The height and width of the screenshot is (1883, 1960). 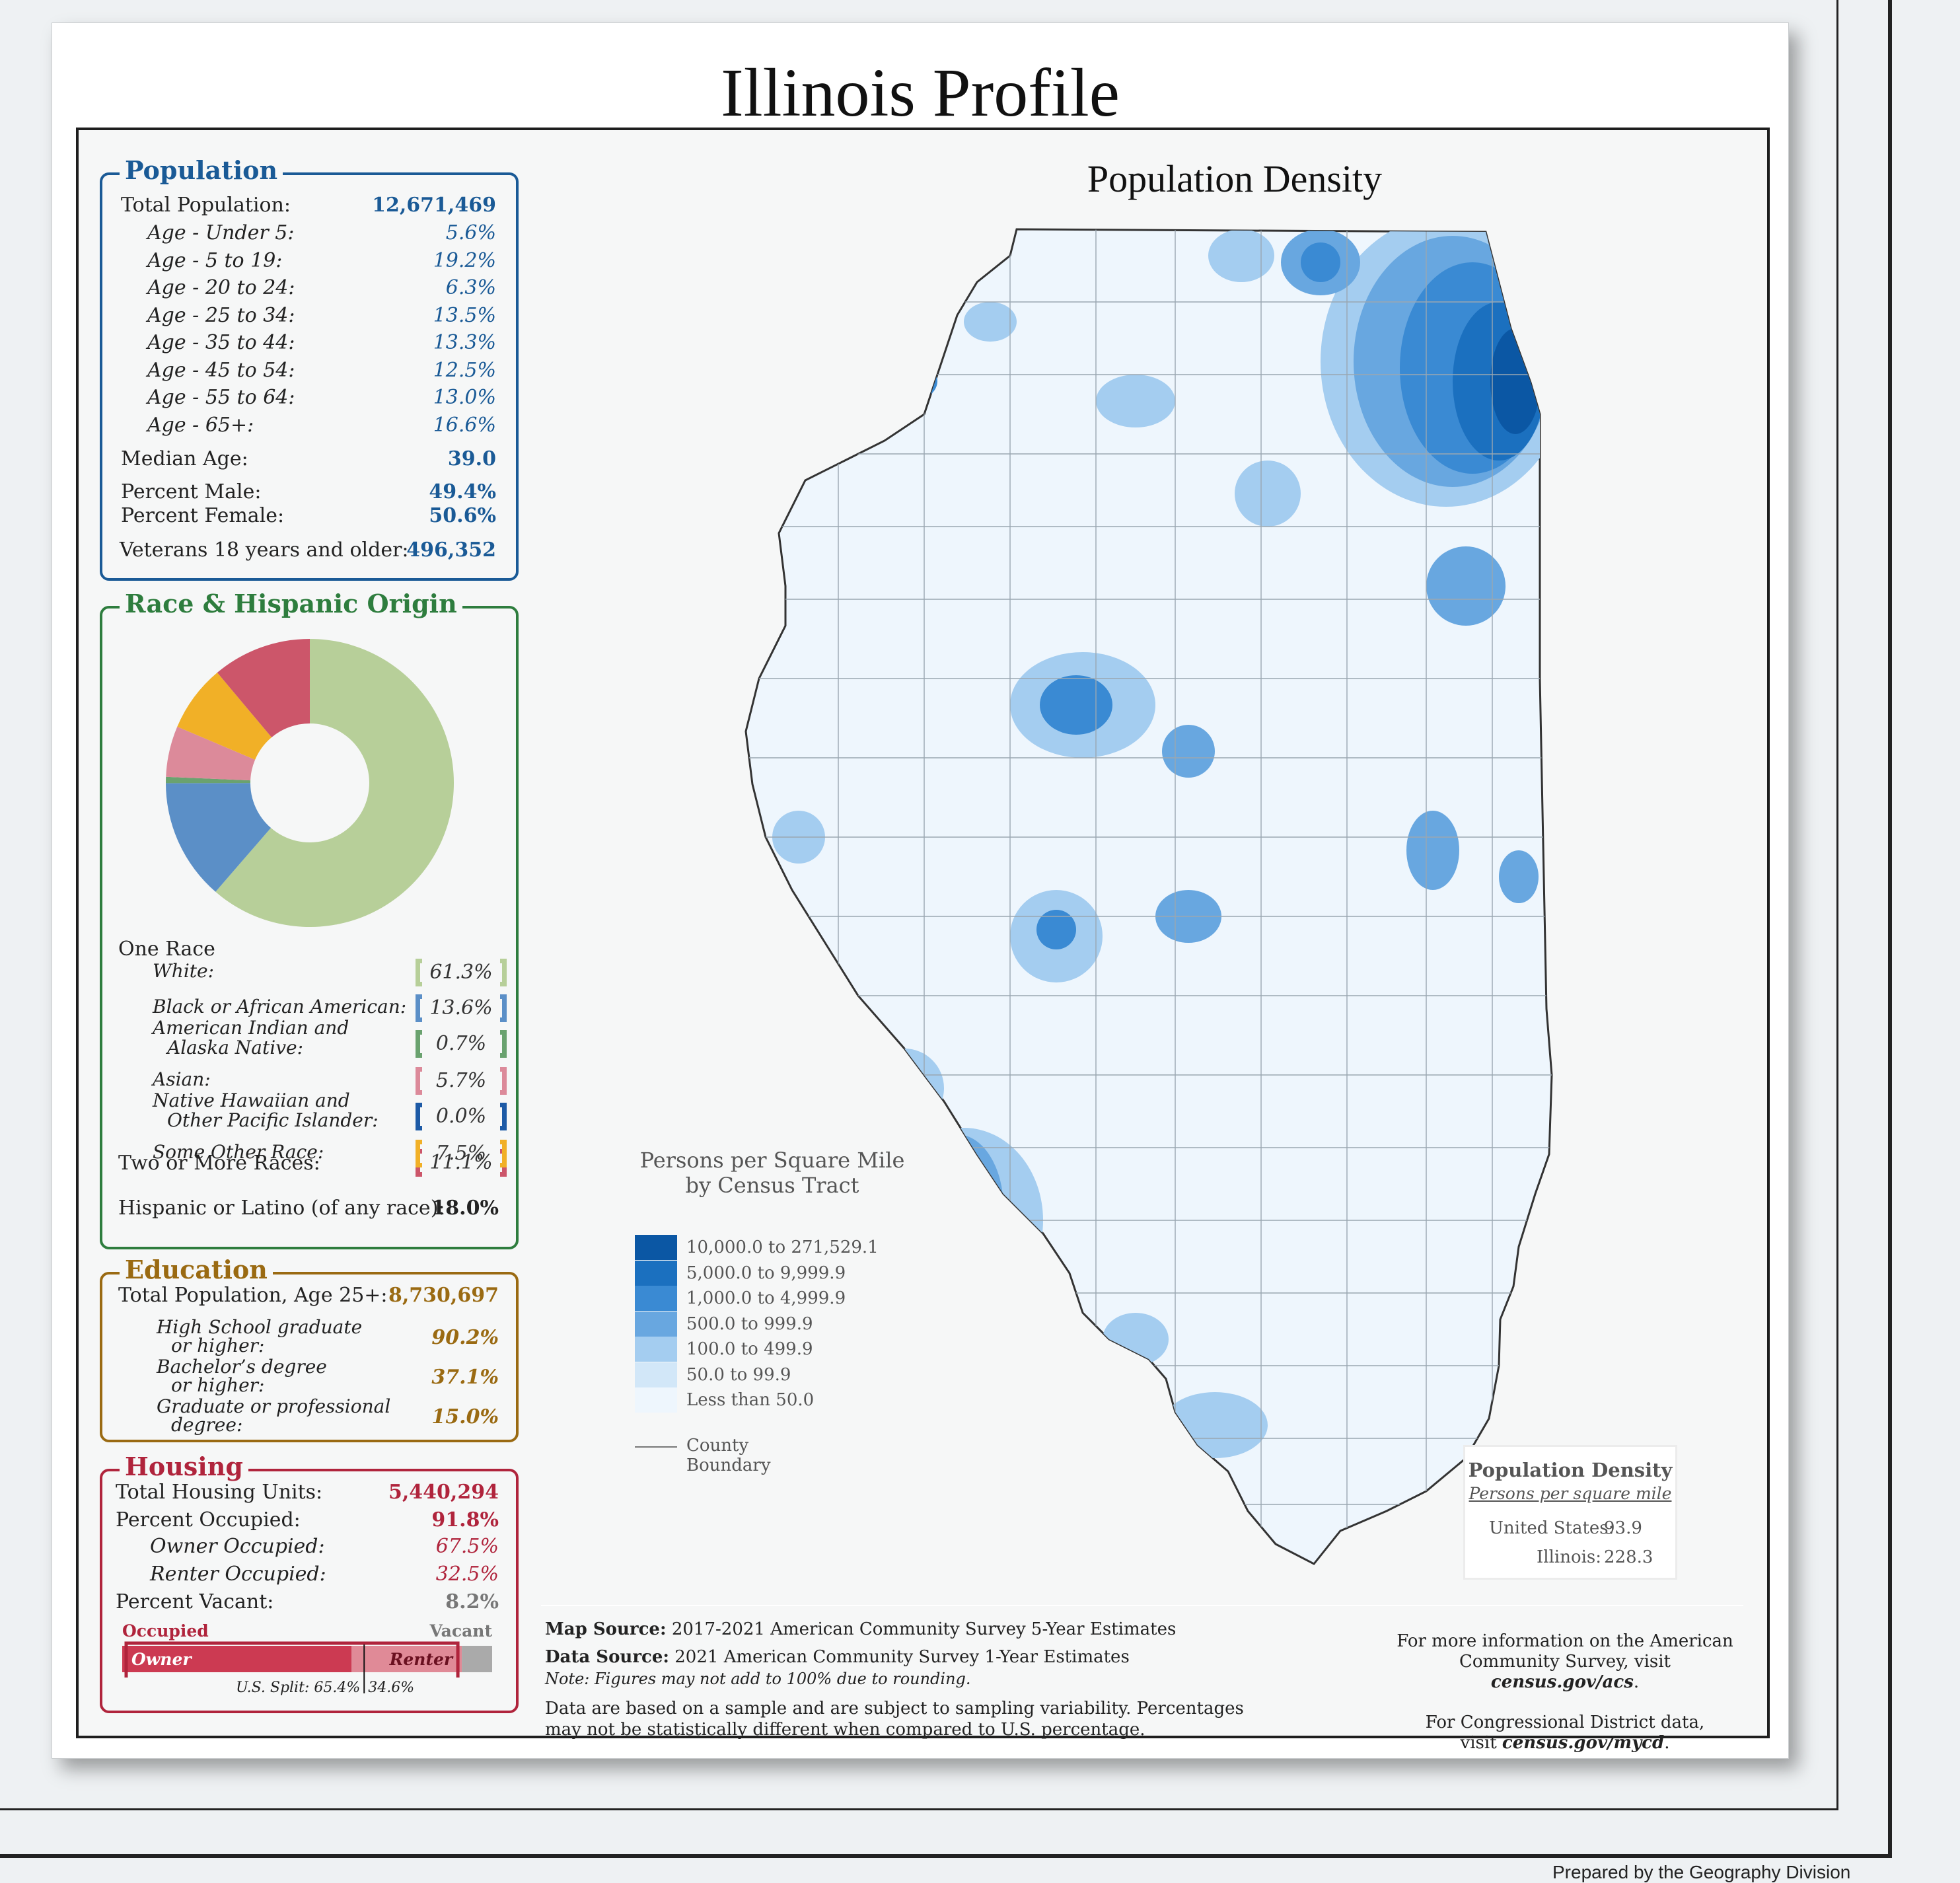 What do you see at coordinates (209, 1520) in the screenshot?
I see `occupied-label: Percent Occupied:` at bounding box center [209, 1520].